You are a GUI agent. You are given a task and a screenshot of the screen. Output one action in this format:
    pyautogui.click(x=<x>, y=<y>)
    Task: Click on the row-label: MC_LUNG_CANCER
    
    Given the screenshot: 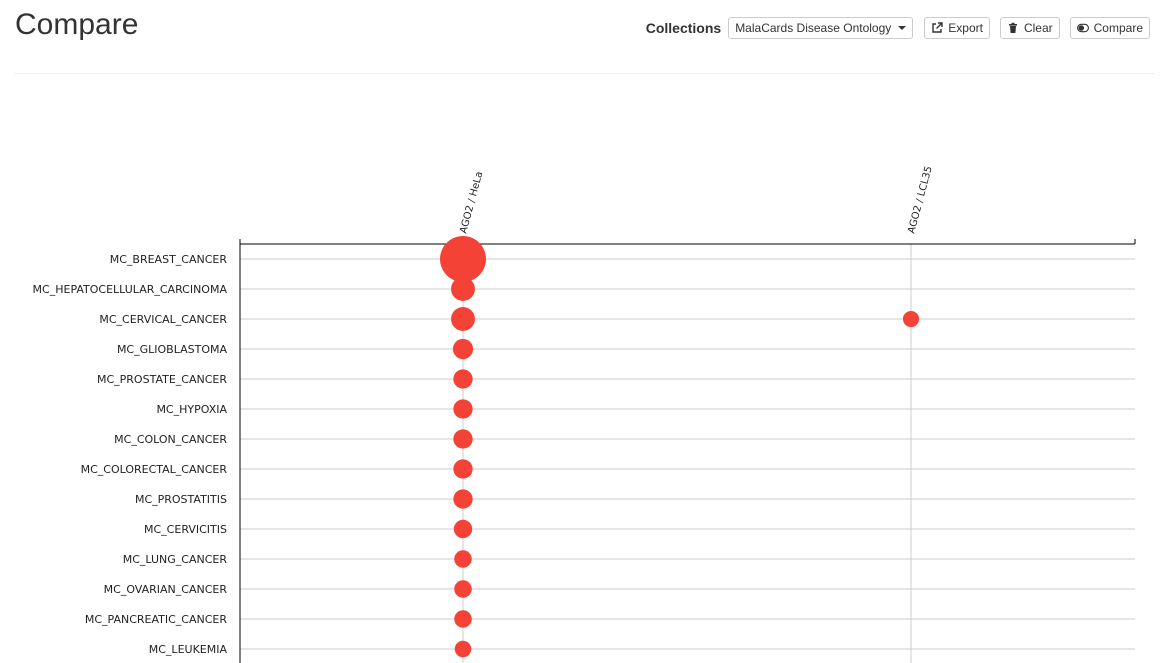 What is the action you would take?
    pyautogui.click(x=175, y=559)
    